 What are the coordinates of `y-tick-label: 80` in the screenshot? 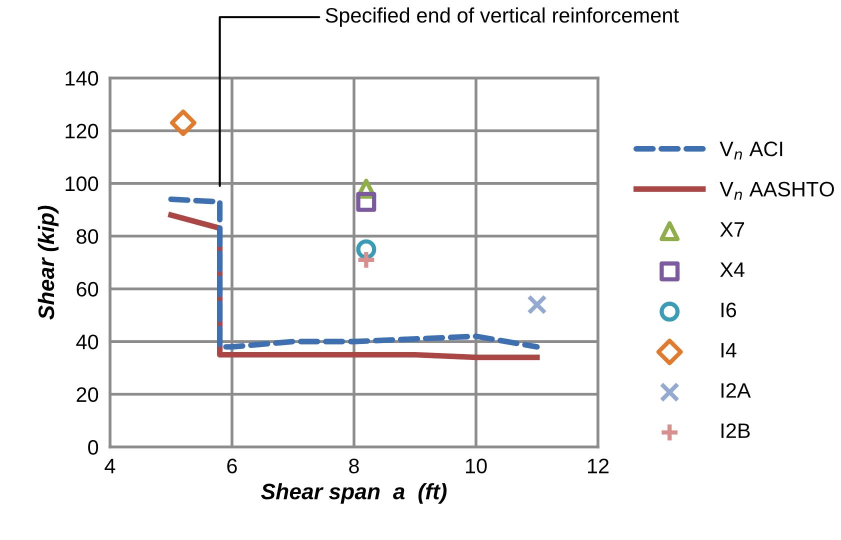 It's located at (87, 236).